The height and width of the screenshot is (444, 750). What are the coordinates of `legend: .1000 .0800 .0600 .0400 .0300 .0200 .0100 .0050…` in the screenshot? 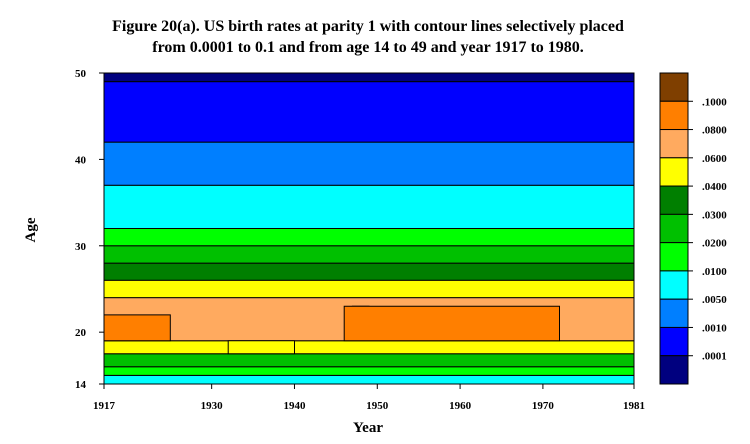 It's located at (693, 228).